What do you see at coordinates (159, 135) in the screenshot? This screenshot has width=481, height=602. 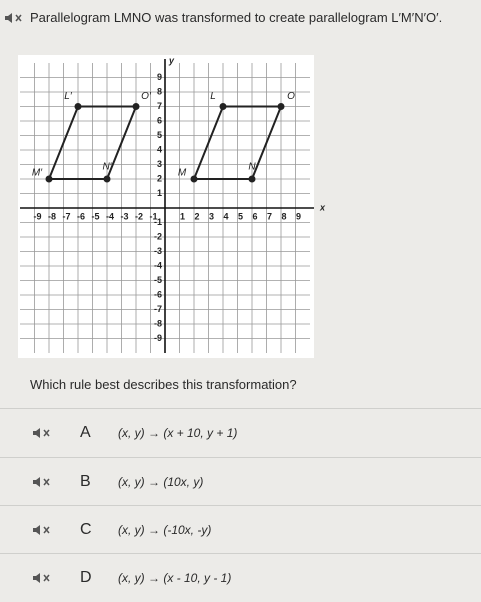 I see `y-tick-label: 5` at bounding box center [159, 135].